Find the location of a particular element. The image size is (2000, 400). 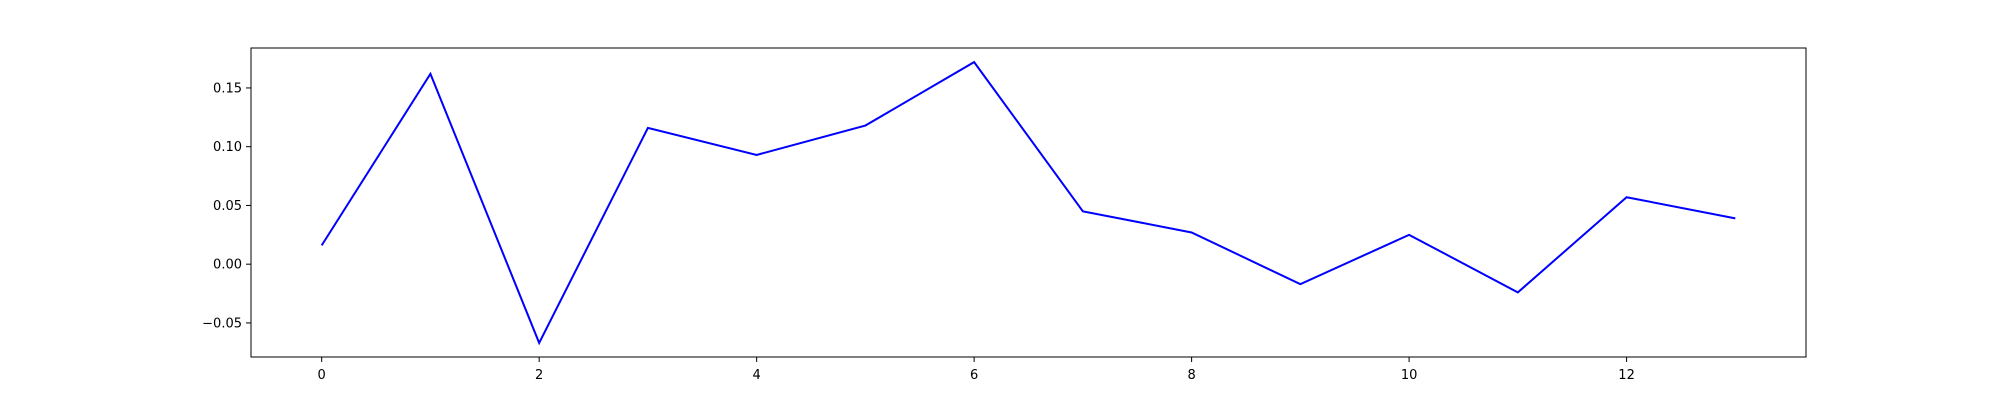

y-tick-label: −0.05 is located at coordinates (222, 323).